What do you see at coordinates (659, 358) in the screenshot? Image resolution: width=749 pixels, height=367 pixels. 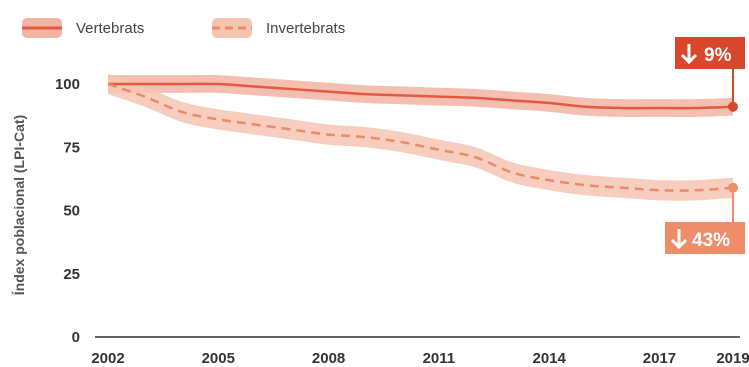 I see `x-tick-label: 2017` at bounding box center [659, 358].